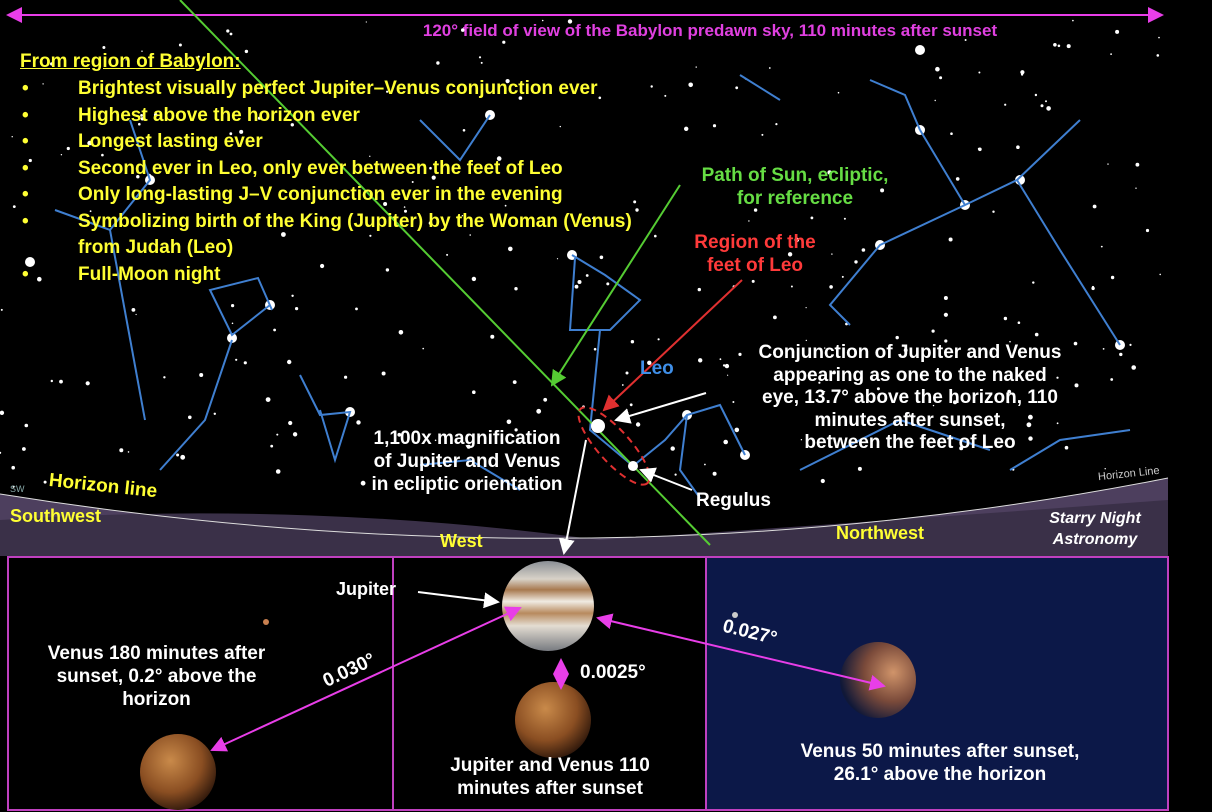 The width and height of the screenshot is (1212, 812). Describe the element at coordinates (910, 442) in the screenshot. I see `conjunction-label-line: between the feet of Leo` at that location.